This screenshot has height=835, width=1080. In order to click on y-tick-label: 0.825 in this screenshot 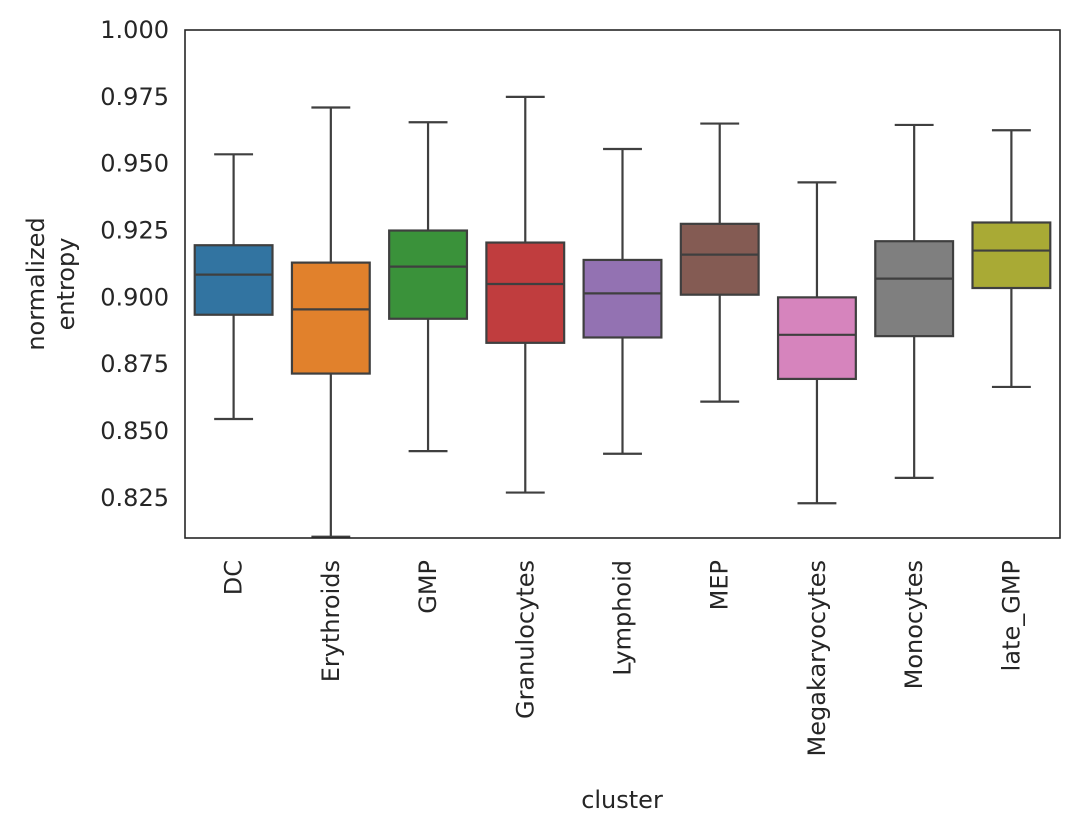, I will do `click(134, 498)`.